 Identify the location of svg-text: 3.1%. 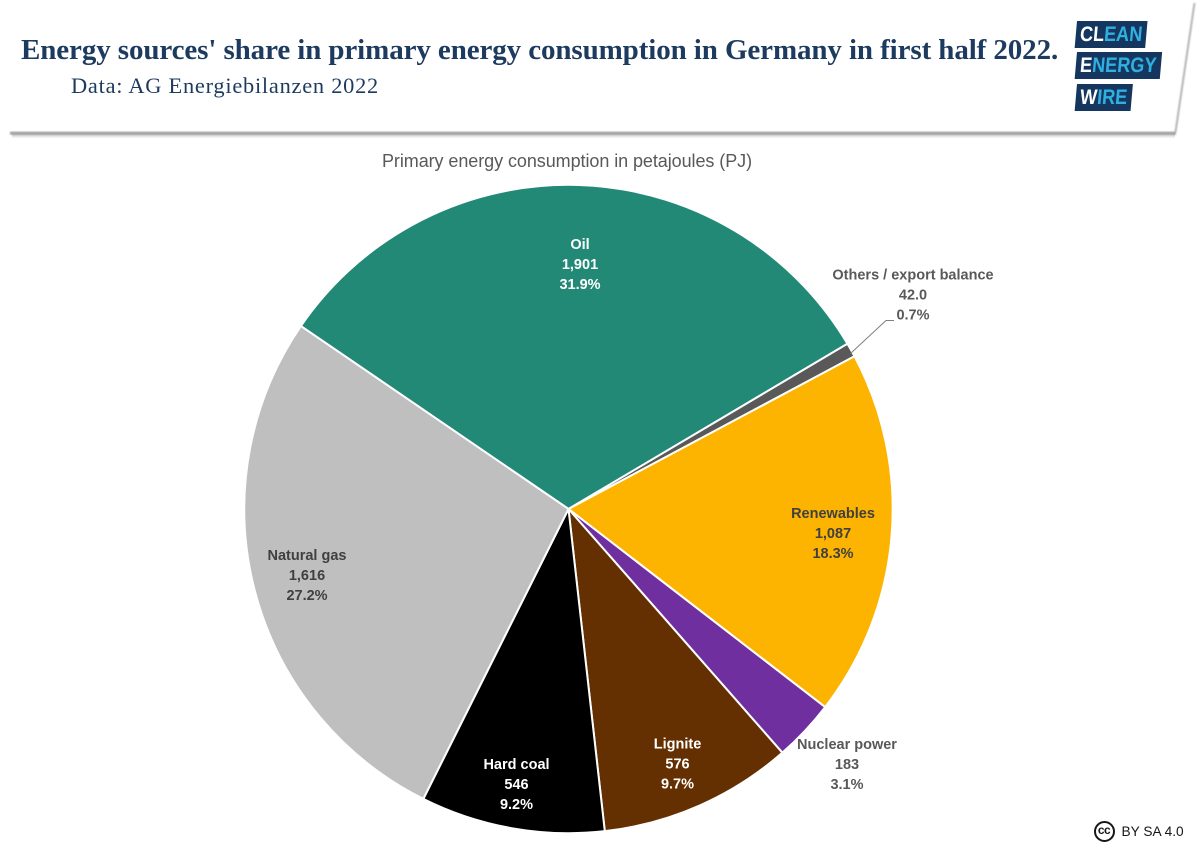
(846, 785).